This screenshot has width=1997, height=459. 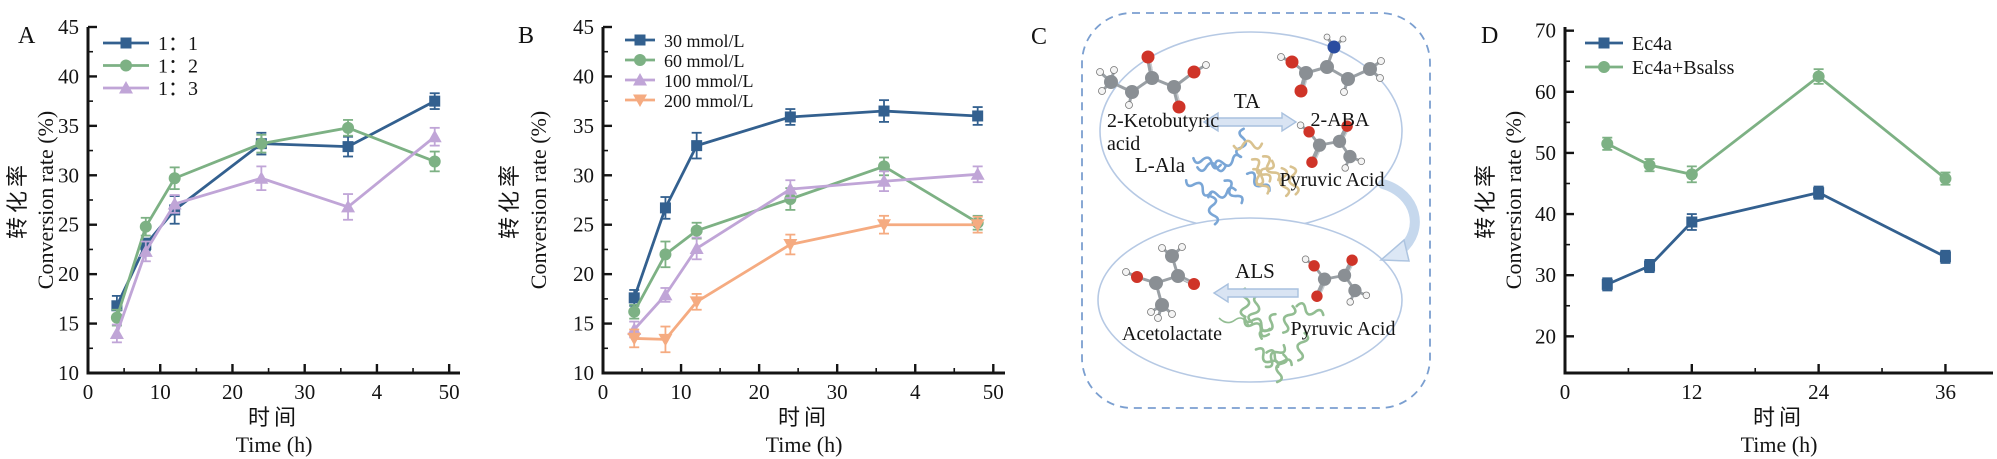 I want to click on y-tick-label: 20, so click(x=583, y=274).